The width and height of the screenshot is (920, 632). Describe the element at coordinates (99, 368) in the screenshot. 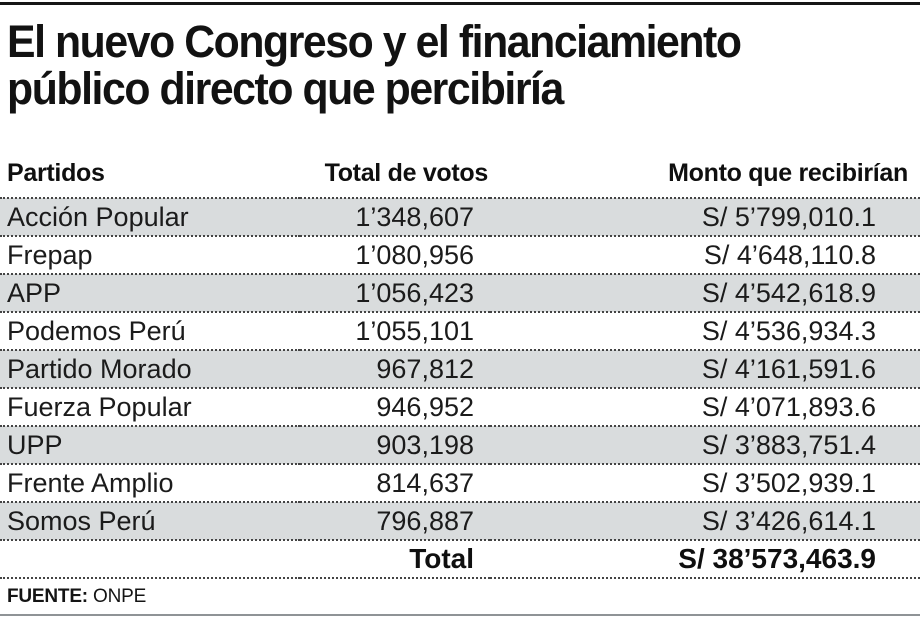

I see `party-name: Partido Morado` at that location.